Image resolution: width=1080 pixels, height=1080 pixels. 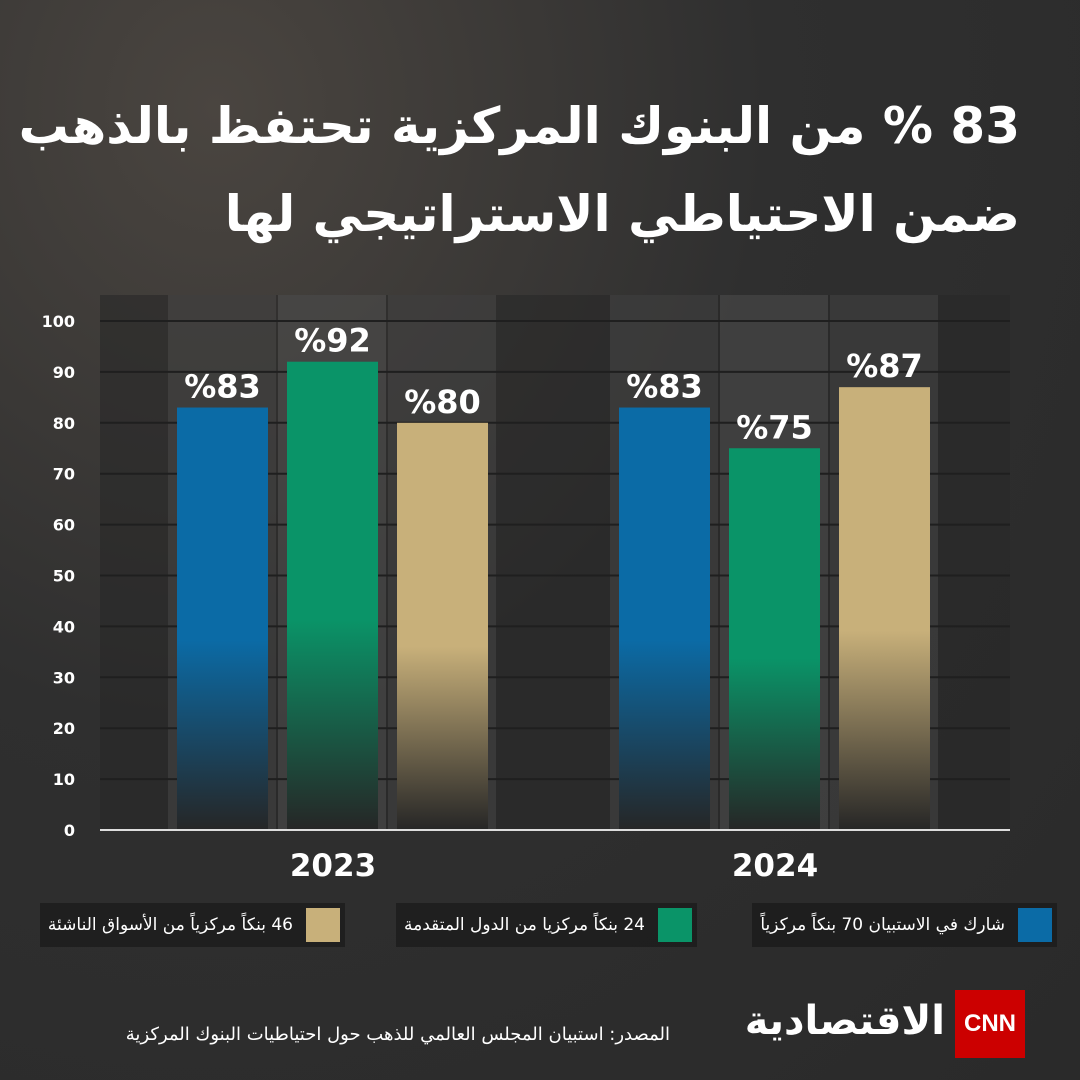 I want to click on value-label: %92, so click(x=332, y=341).